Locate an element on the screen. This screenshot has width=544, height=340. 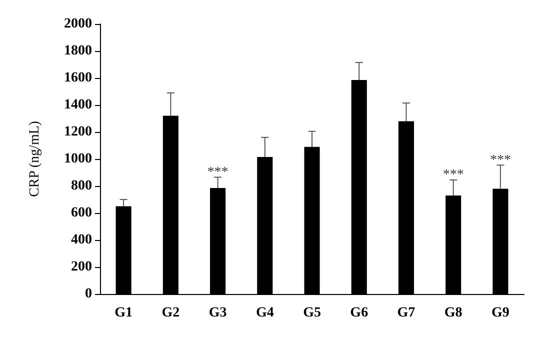
y-axis-title: CRP (ng/mL) is located at coordinates (35, 159).